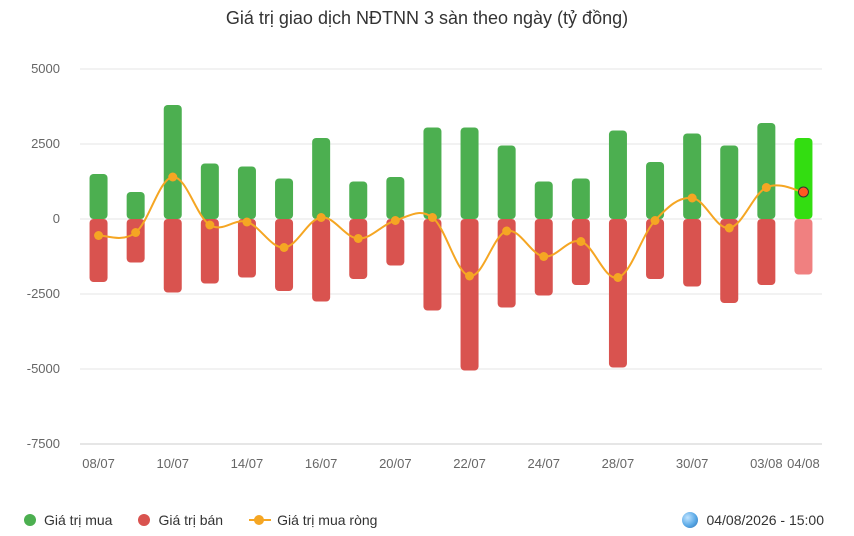  What do you see at coordinates (692, 463) in the screenshot?
I see `x-tick-label: 30/07` at bounding box center [692, 463].